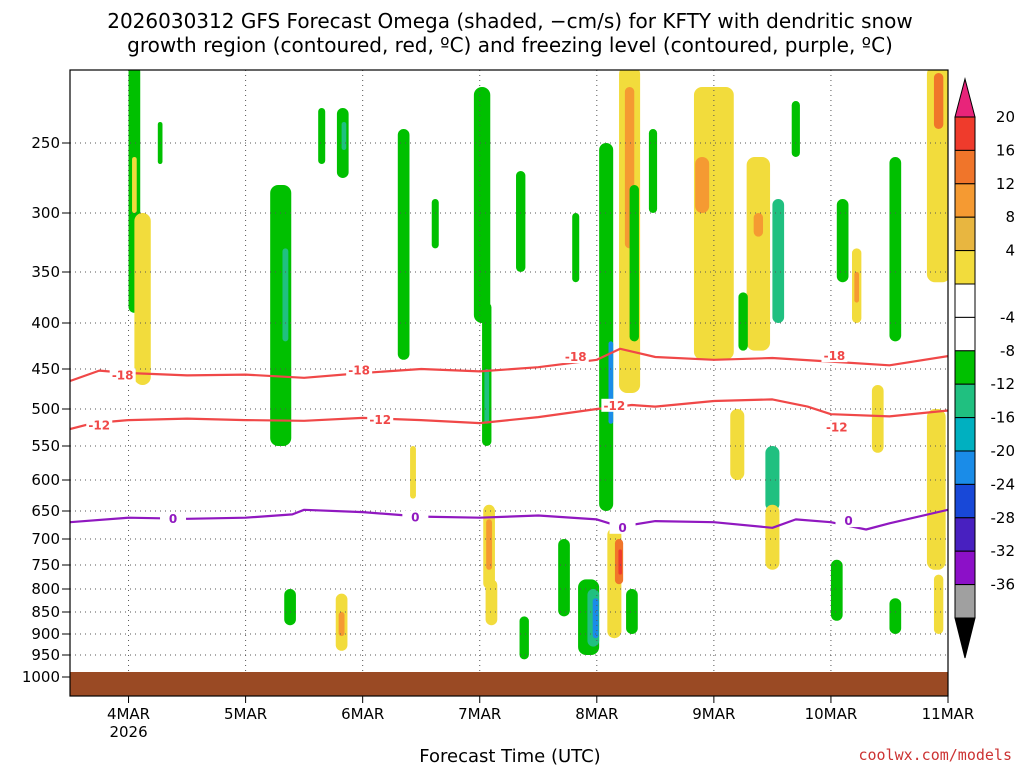 The height and width of the screenshot is (768, 1024). Describe the element at coordinates (1003, 384) in the screenshot. I see `colorbar-label: -12` at that location.